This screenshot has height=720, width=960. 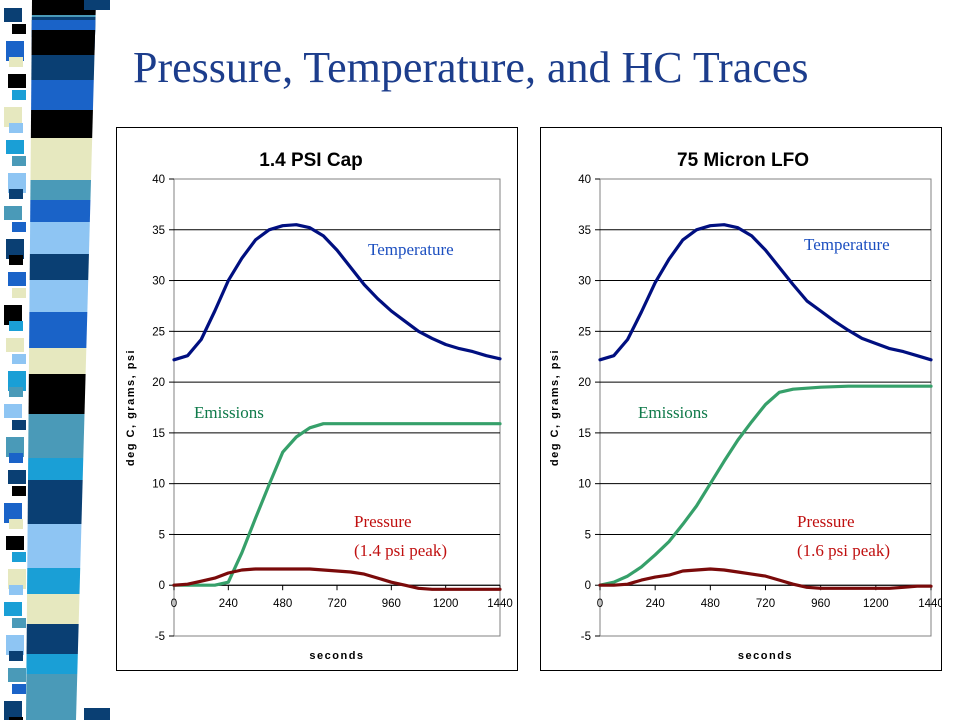 I want to click on pressure-series, so click(x=765, y=578).